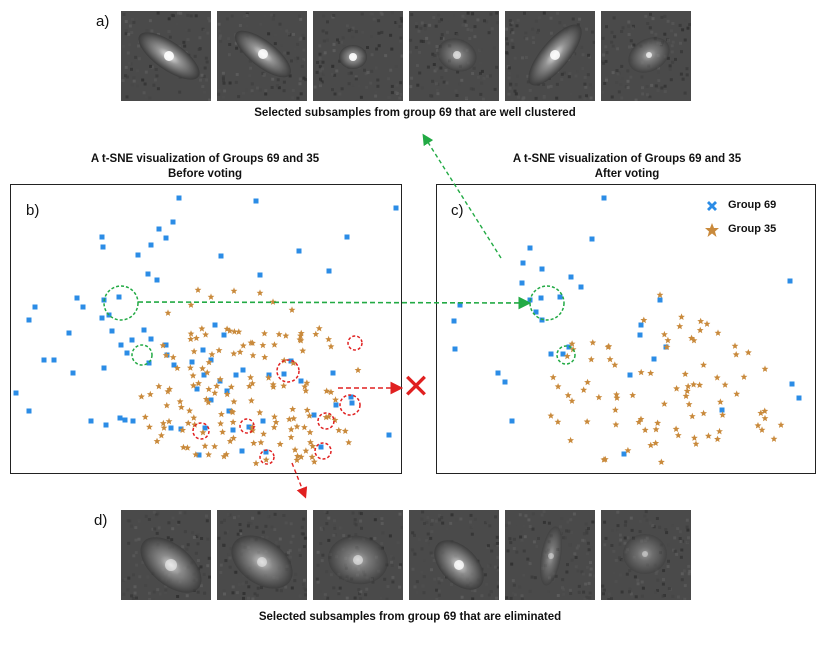  Describe the element at coordinates (416, 387) in the screenshot. I see `eliminated-x-icon: ✕` at that location.